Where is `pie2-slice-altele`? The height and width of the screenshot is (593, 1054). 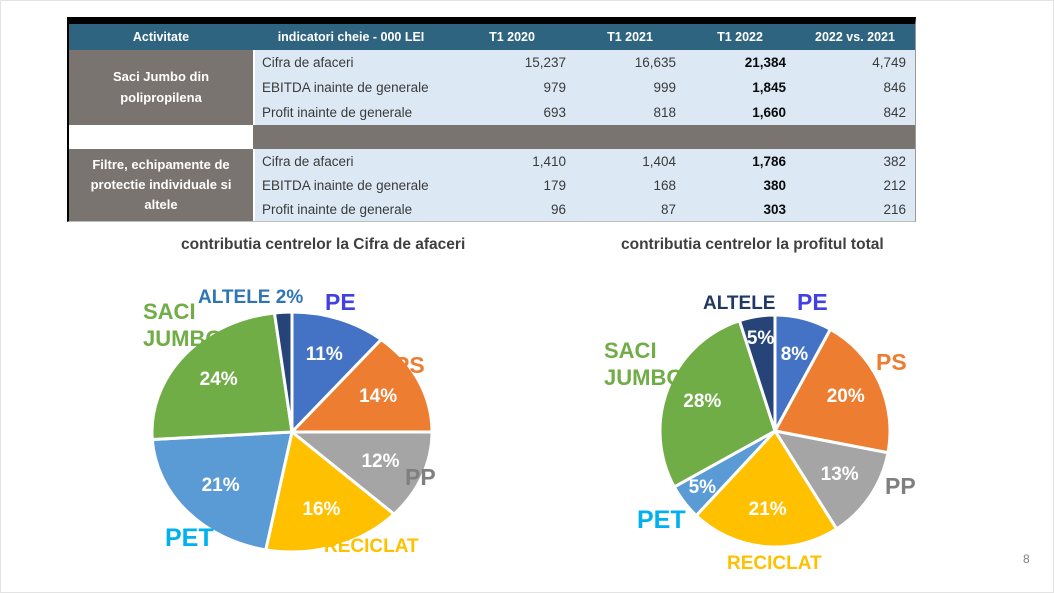
pie2-slice-altele is located at coordinates (757, 373).